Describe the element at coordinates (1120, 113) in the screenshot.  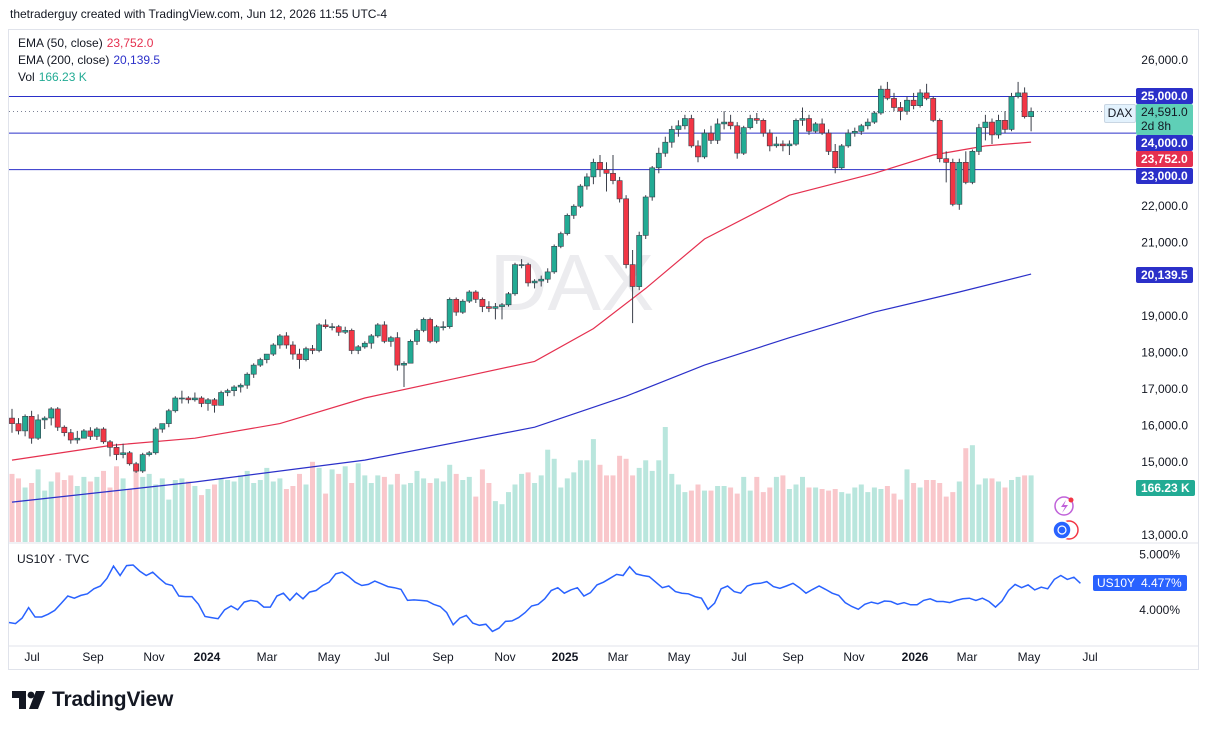
I see `symbol-tag: DAX` at that location.